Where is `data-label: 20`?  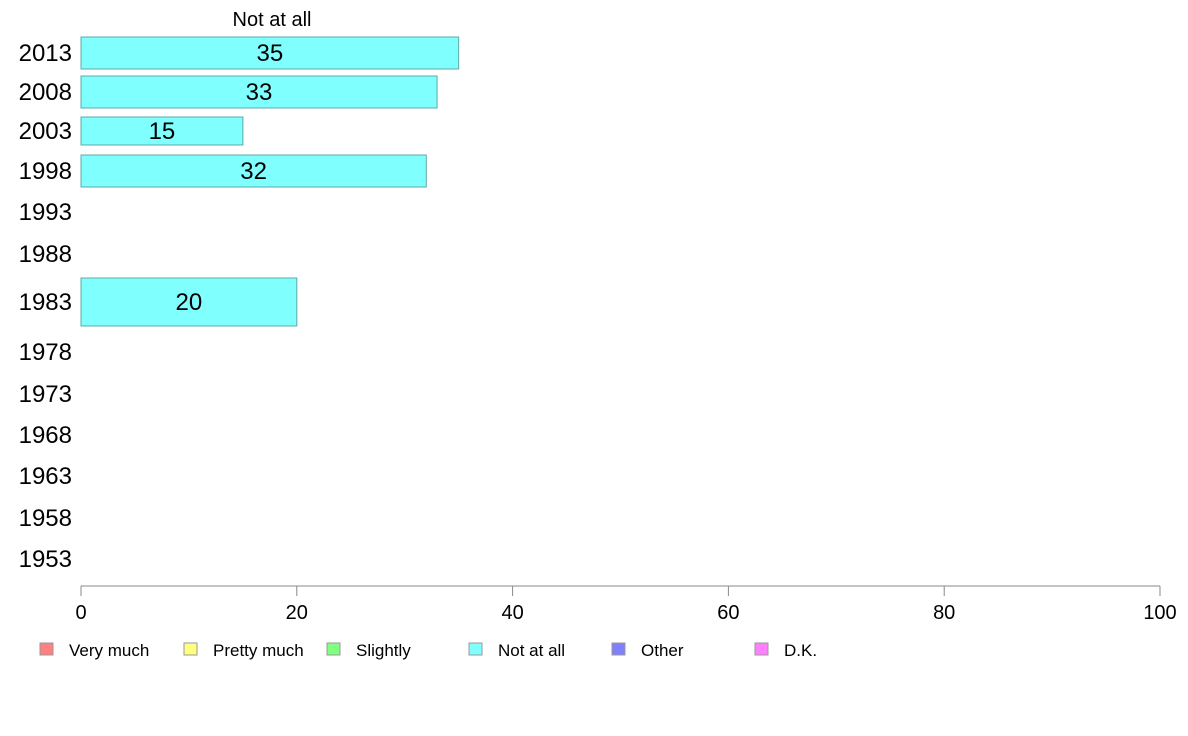 data-label: 20 is located at coordinates (189, 302).